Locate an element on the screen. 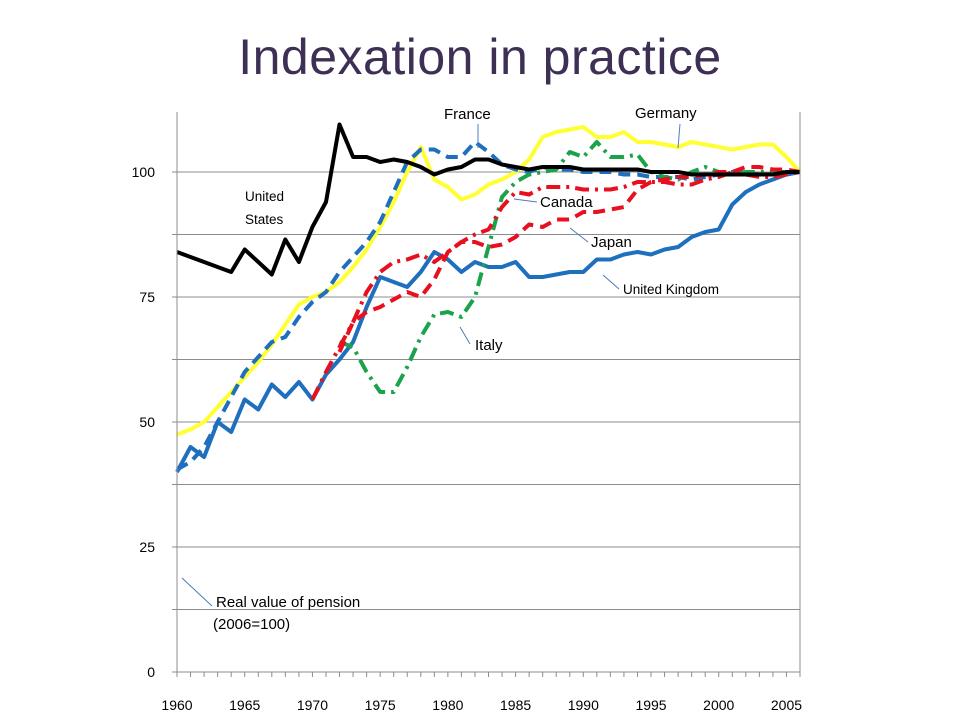 The height and width of the screenshot is (720, 960). annotation-real-value: Real value of pension is located at coordinates (288, 602).